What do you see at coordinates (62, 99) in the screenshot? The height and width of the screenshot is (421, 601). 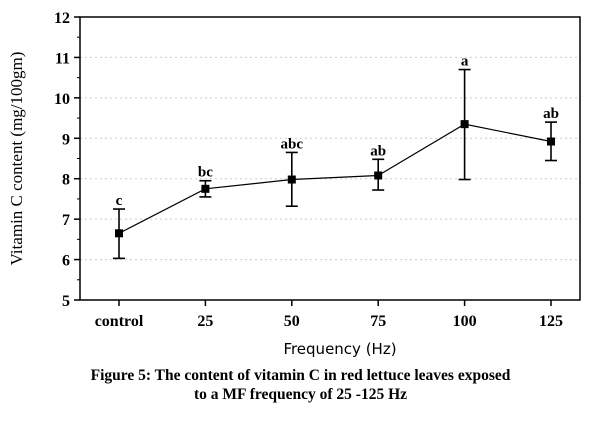 I see `y-tick-label-10: 10` at bounding box center [62, 99].